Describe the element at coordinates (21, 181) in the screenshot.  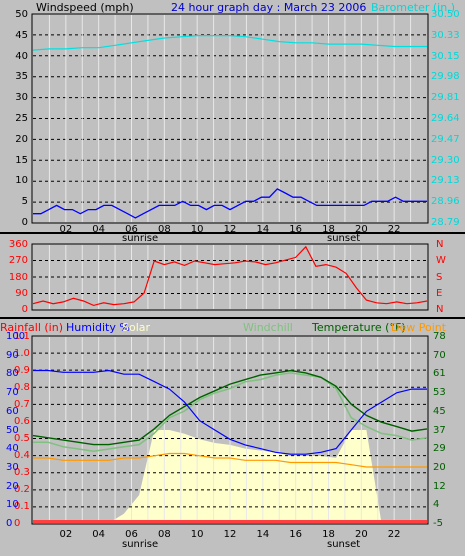
I see `p1-left-tick: 10` at that location.